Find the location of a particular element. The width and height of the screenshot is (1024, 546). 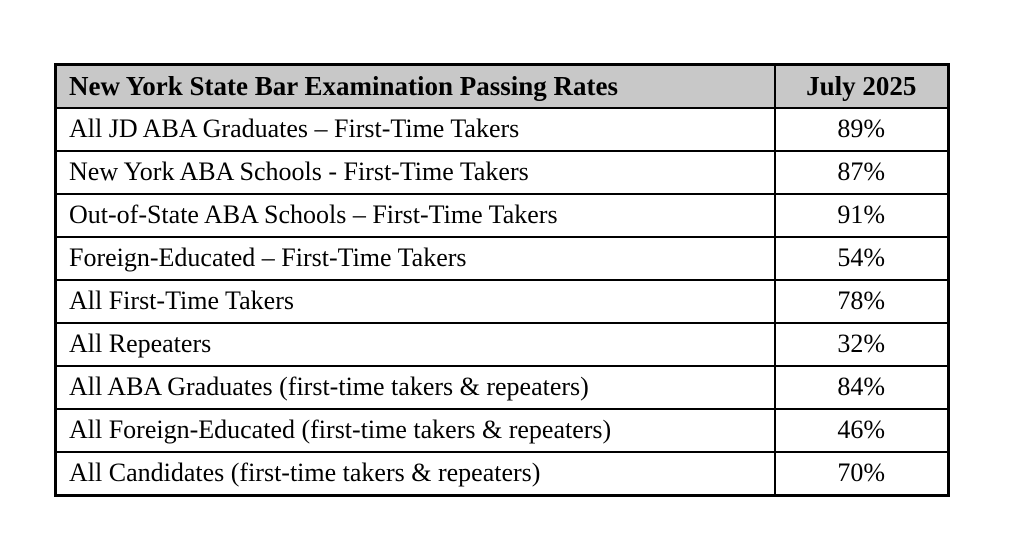

rate-cell: 54% is located at coordinates (861, 258).